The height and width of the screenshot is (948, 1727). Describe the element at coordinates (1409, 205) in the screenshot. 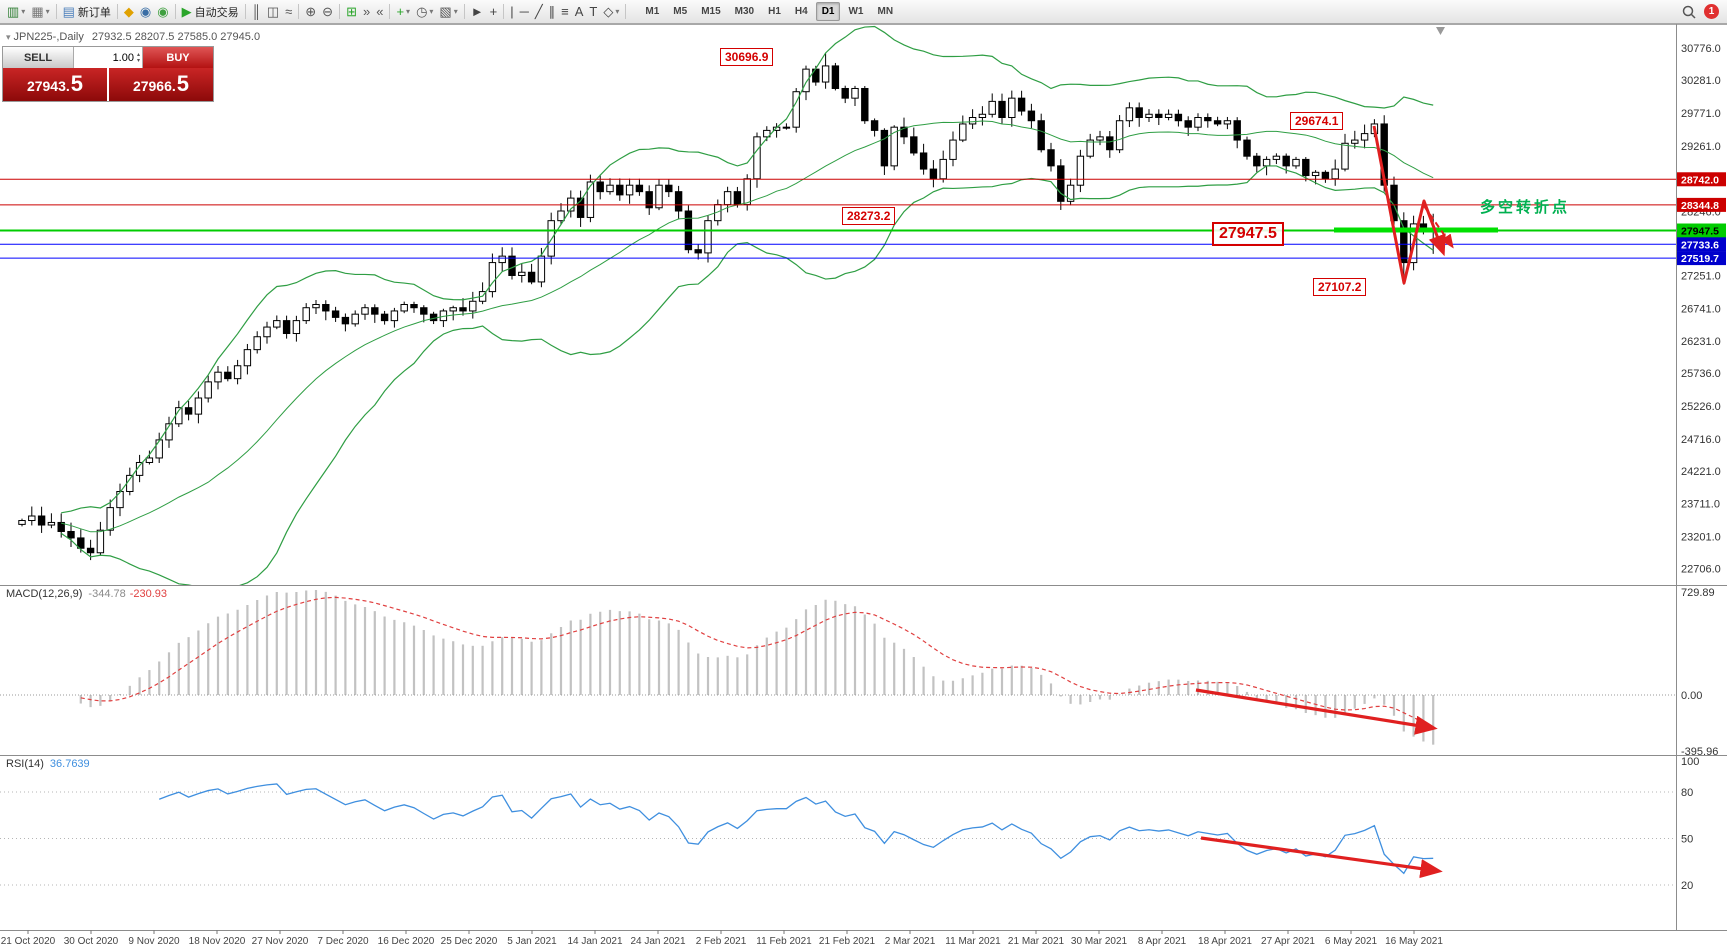

I see `zigzag-trend-arrow` at that location.